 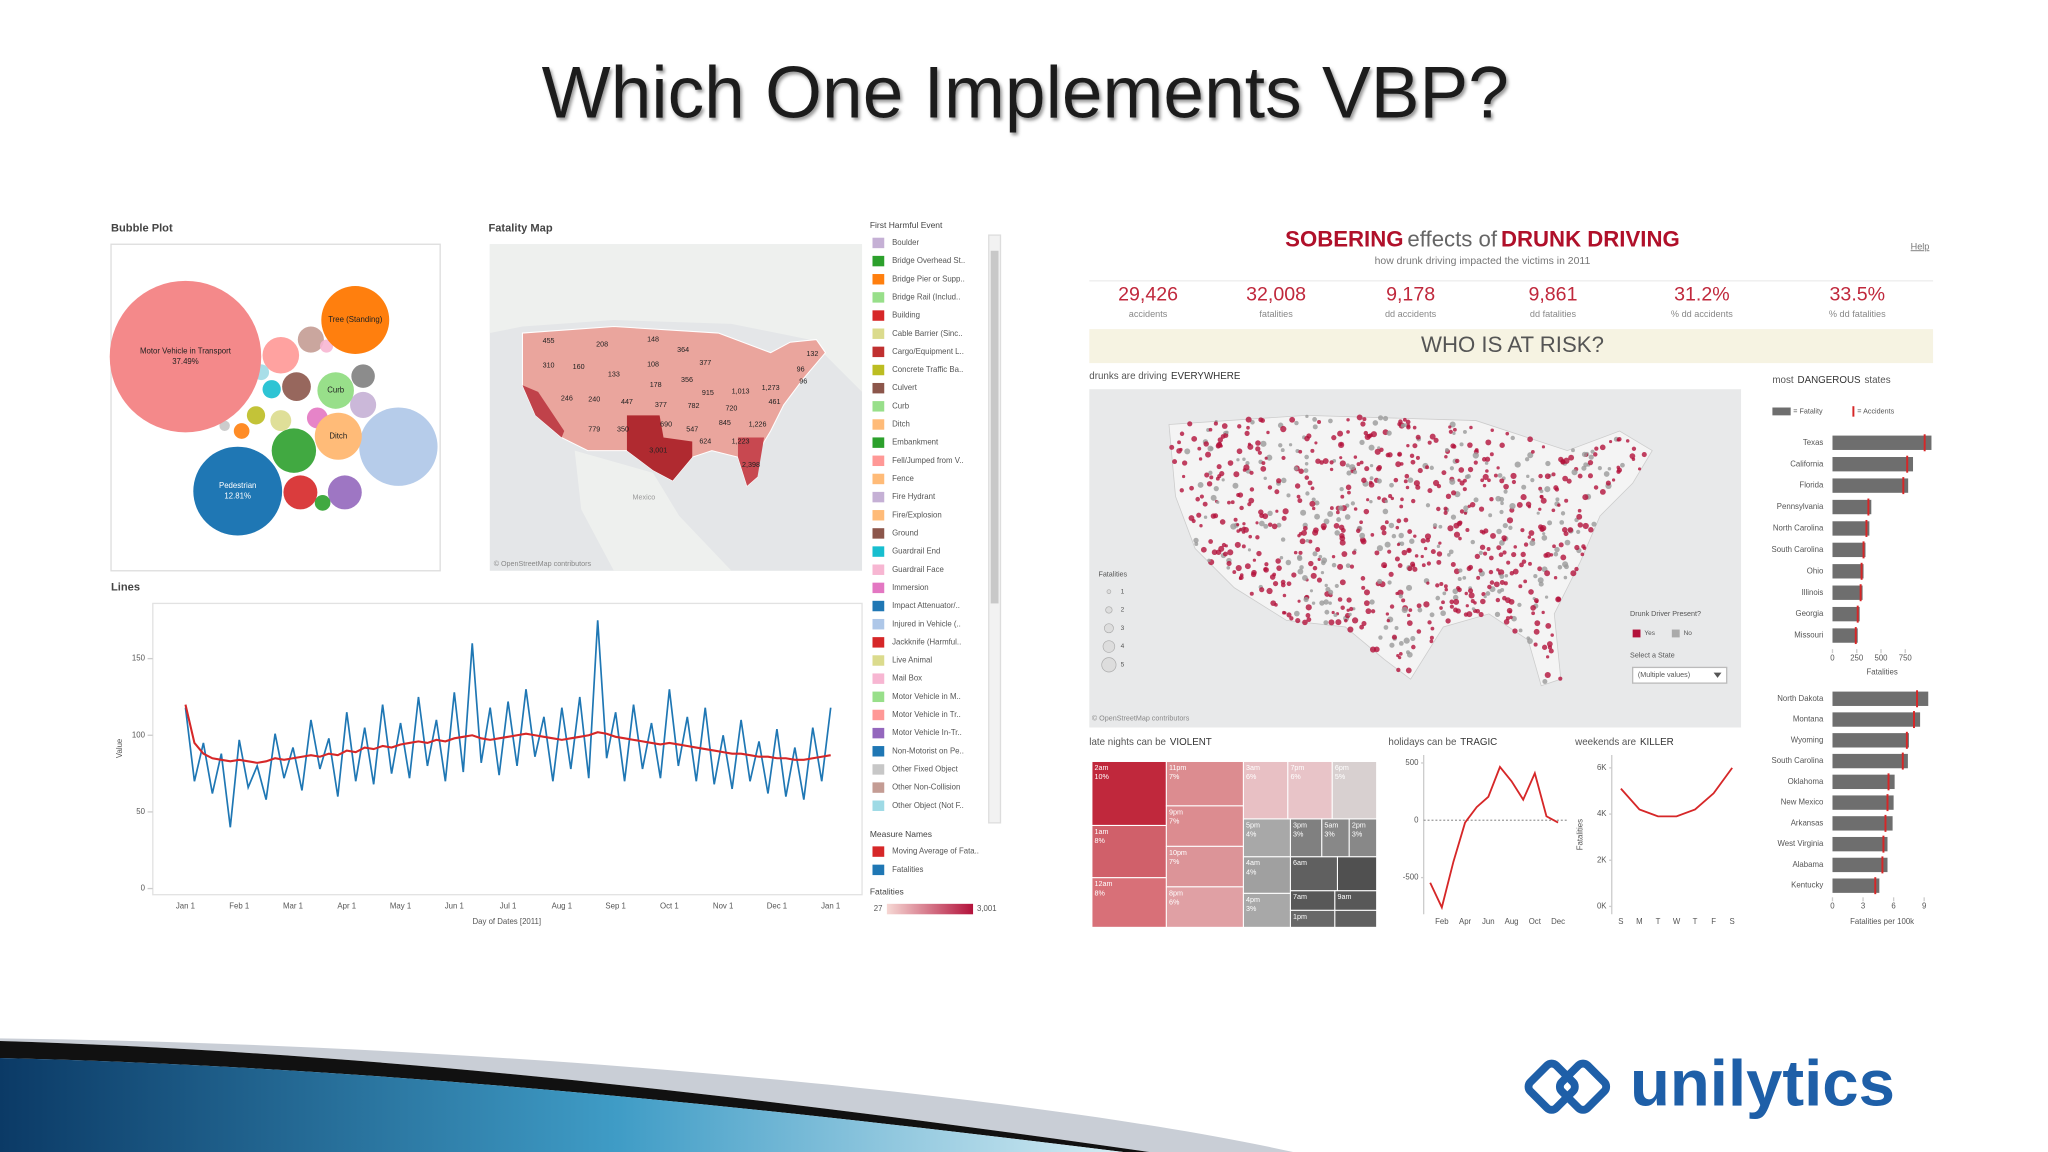 What do you see at coordinates (1602, 767) in the screenshot?
I see `y-tick-label: 6K` at bounding box center [1602, 767].